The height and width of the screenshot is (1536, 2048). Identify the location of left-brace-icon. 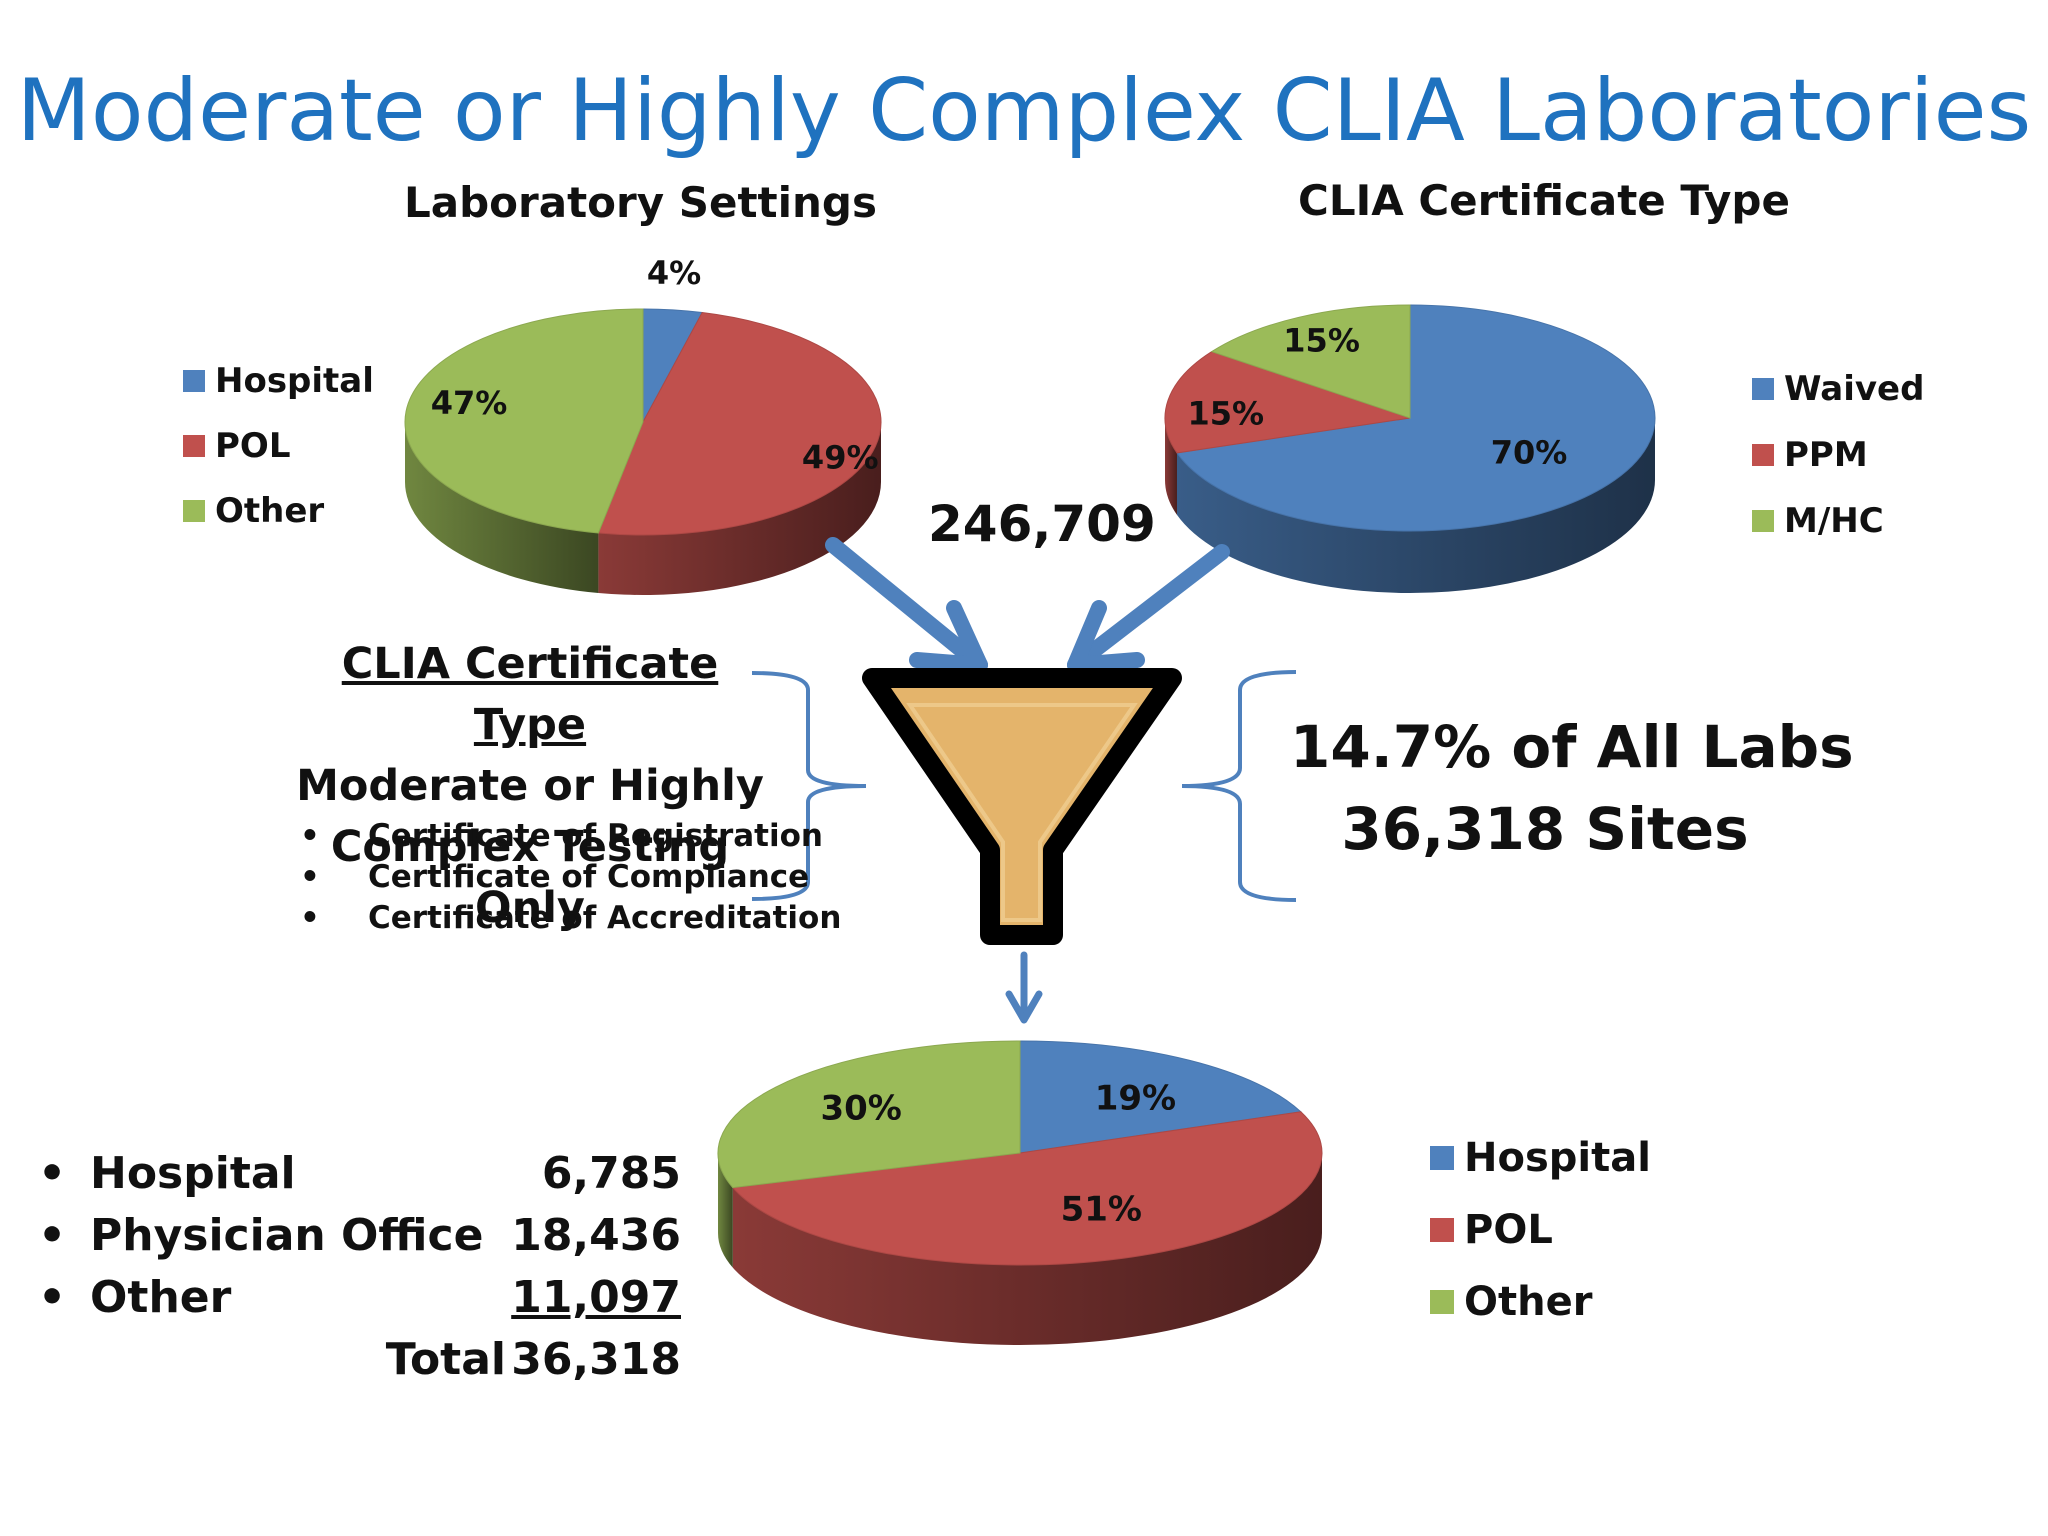
(809, 786).